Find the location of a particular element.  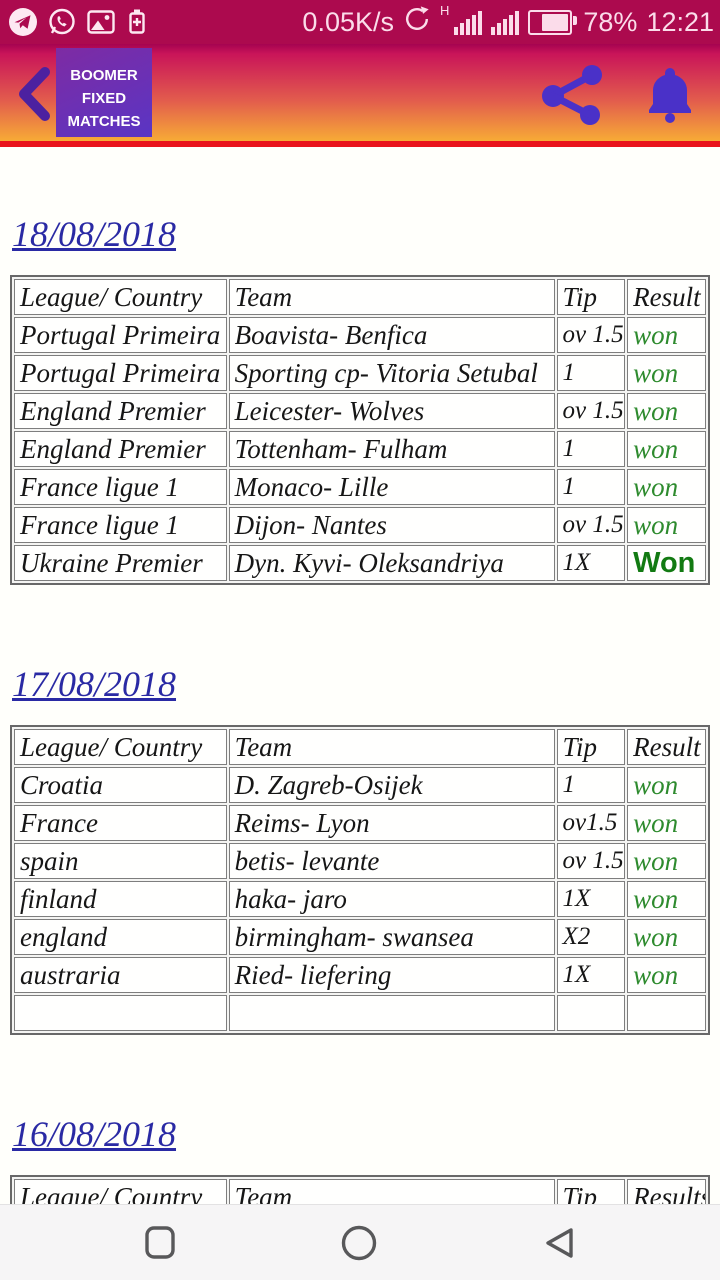

telegram-icon is located at coordinates (23, 22).